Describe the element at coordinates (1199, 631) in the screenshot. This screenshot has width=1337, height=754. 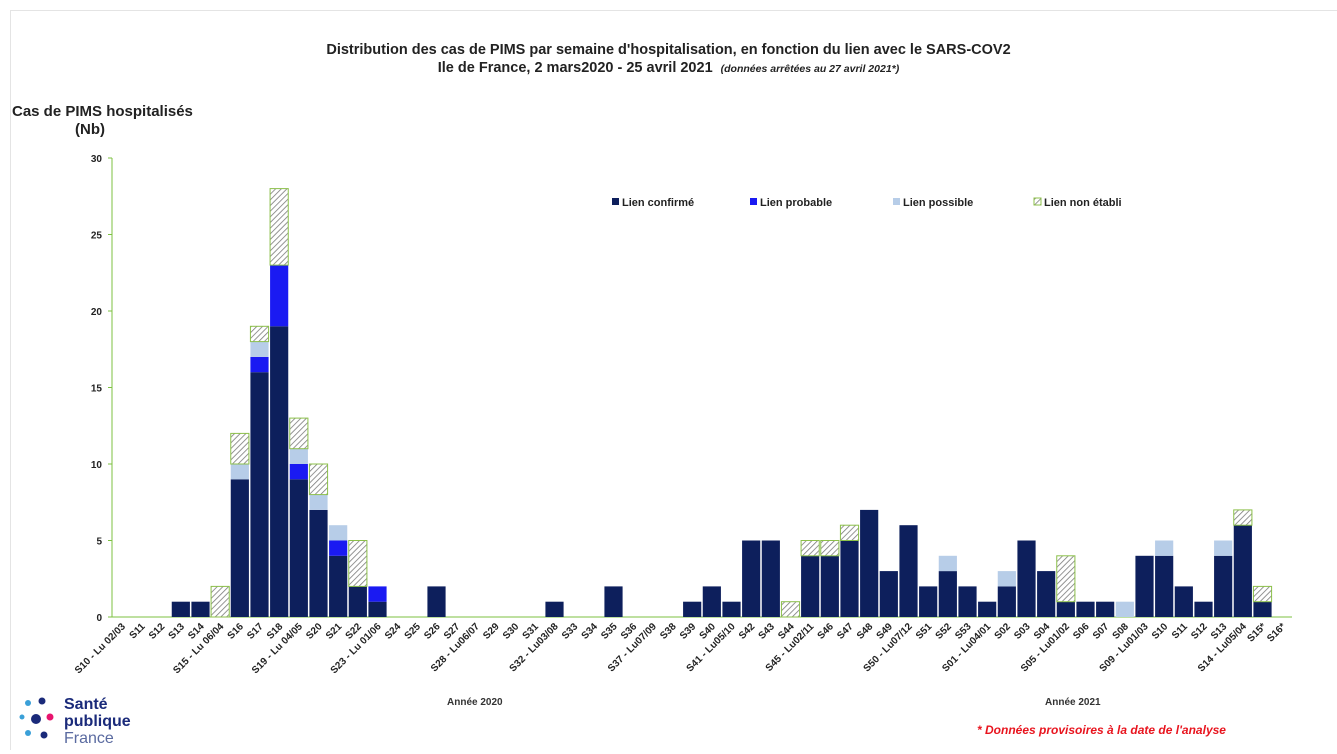
I see `x-tick-label: S12` at that location.